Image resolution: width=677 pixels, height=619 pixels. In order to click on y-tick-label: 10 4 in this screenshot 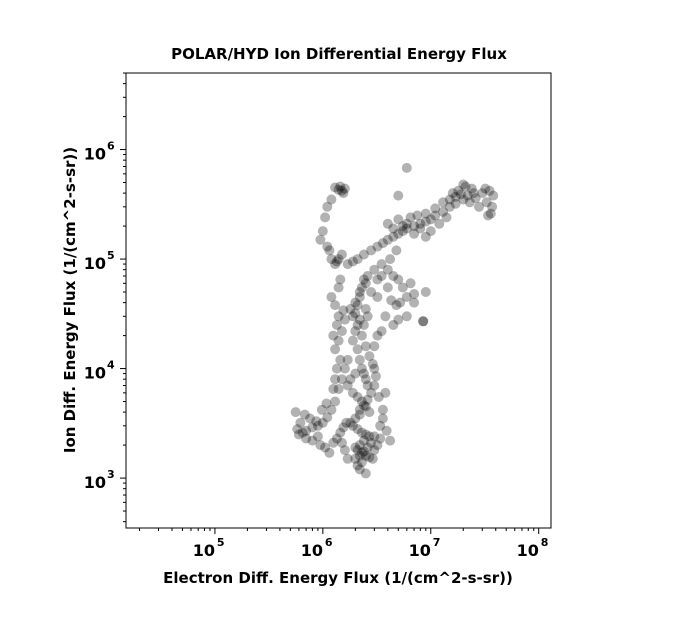, I will do `click(99, 371)`.